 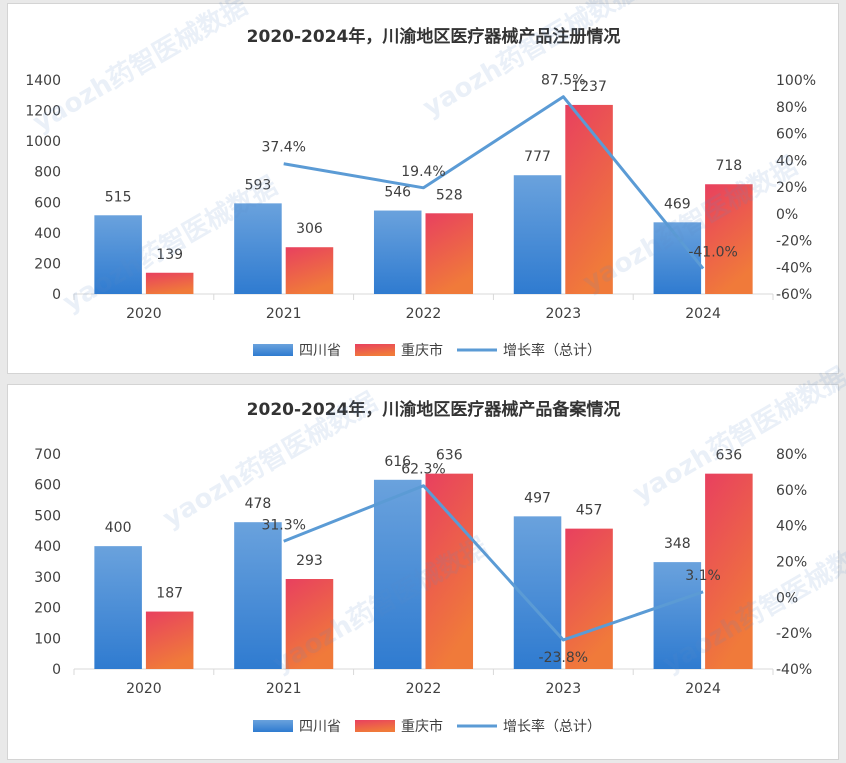 What do you see at coordinates (43, 81) in the screenshot?
I see `y-tick-label: 1400` at bounding box center [43, 81].